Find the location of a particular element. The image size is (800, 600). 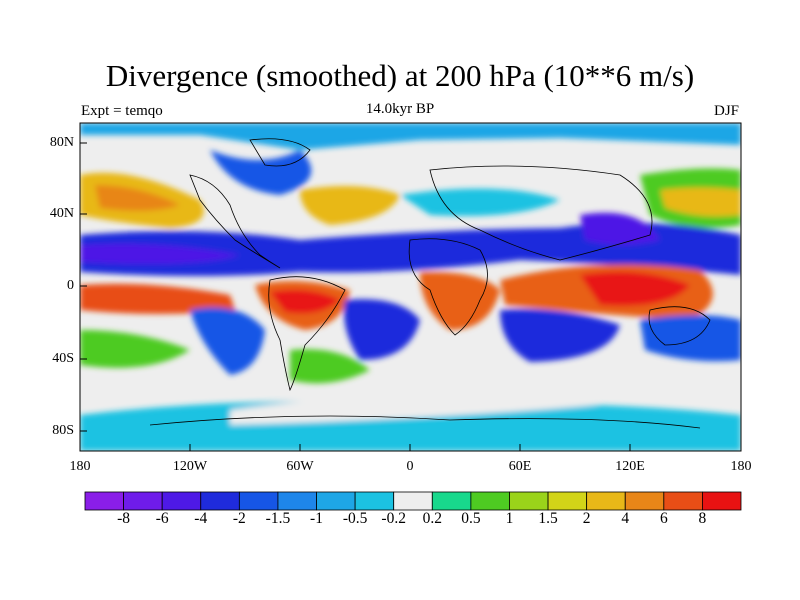

lat-tick-80n: 80N is located at coordinates (61, 142).